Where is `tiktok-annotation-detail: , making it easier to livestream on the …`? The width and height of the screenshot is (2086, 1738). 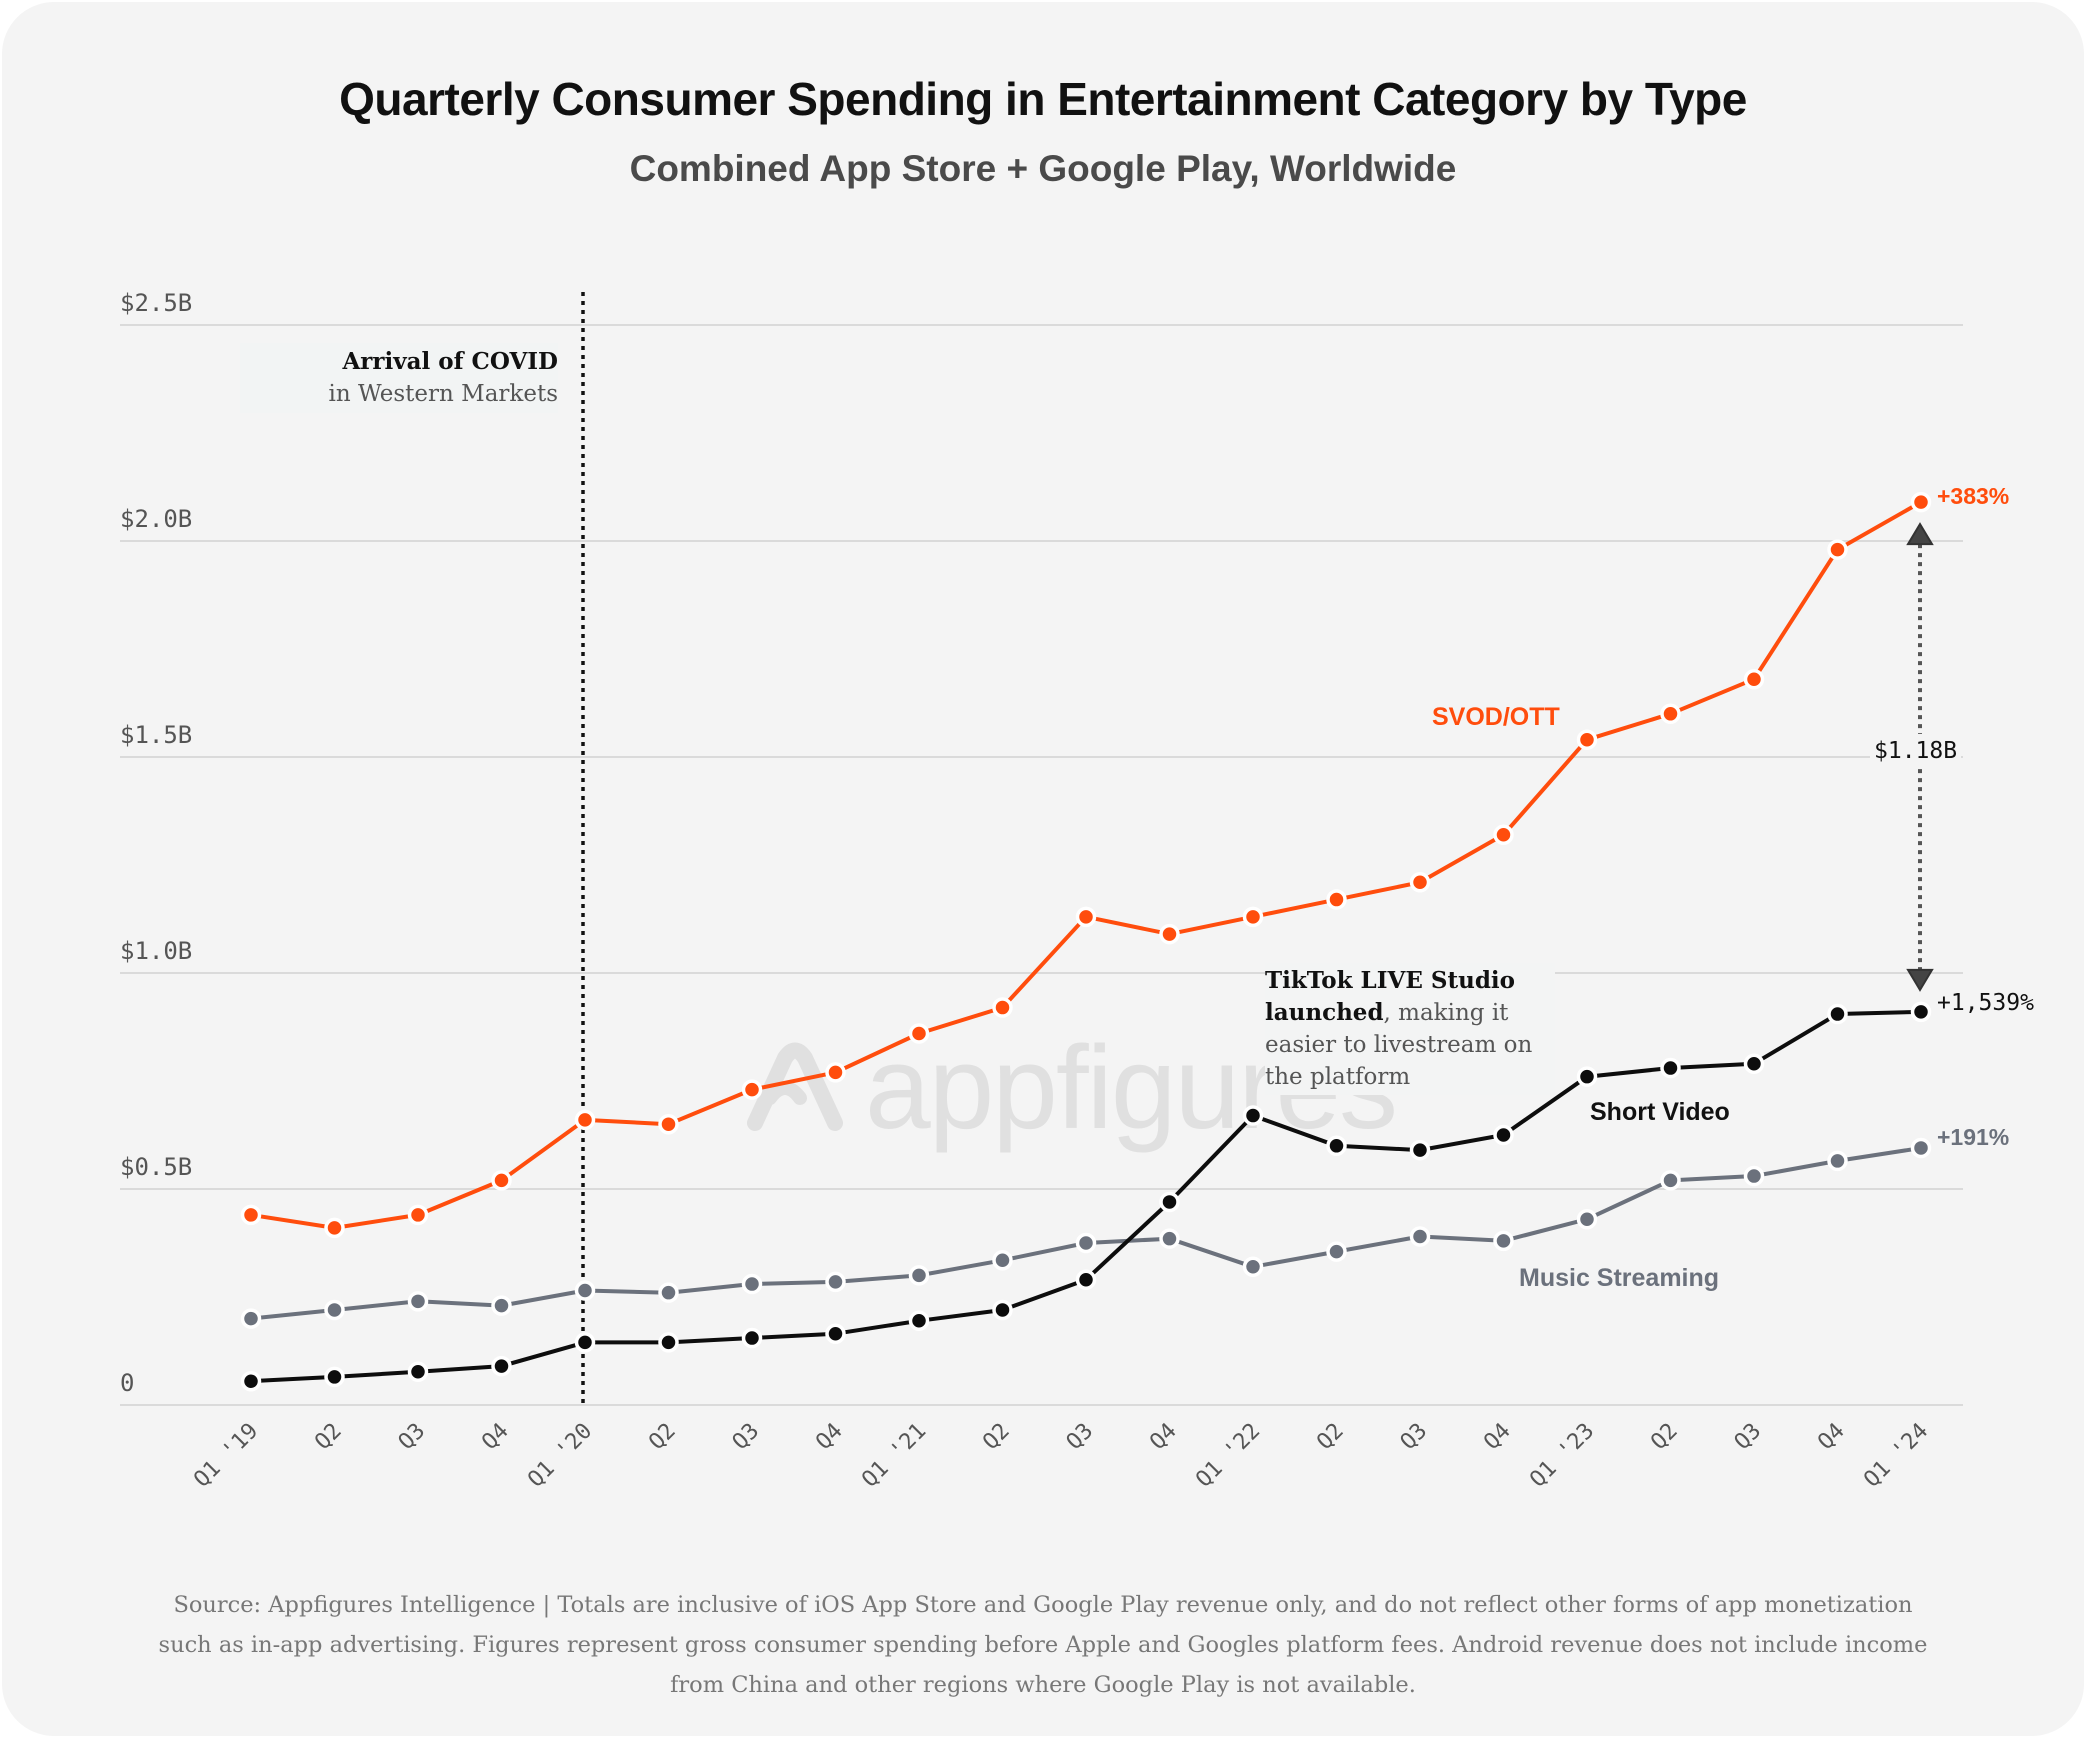
tiktok-annotation-detail: , making it easier to livestream on the … is located at coordinates (1399, 1045).